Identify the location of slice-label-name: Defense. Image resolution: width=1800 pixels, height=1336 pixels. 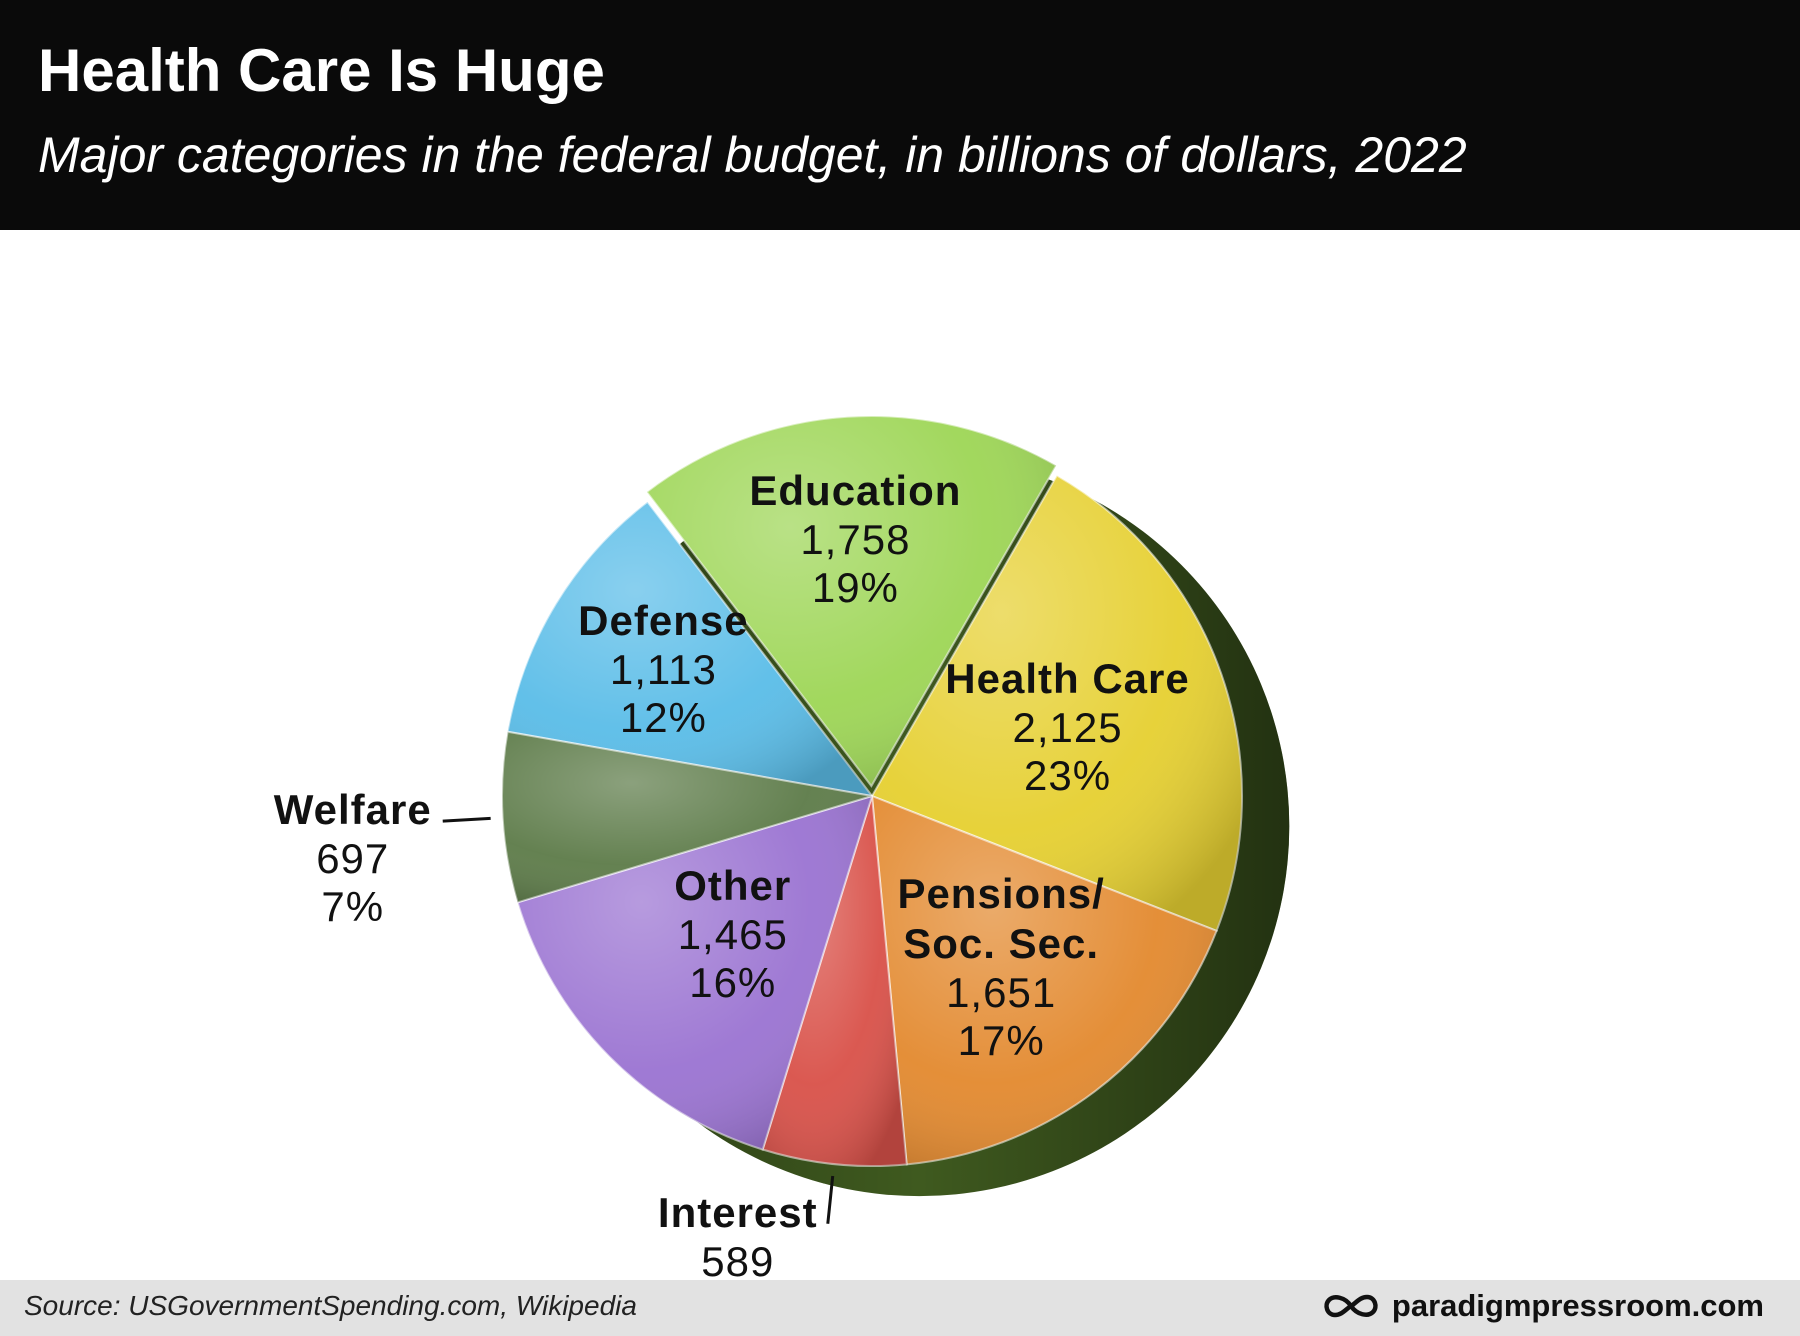
(663, 621).